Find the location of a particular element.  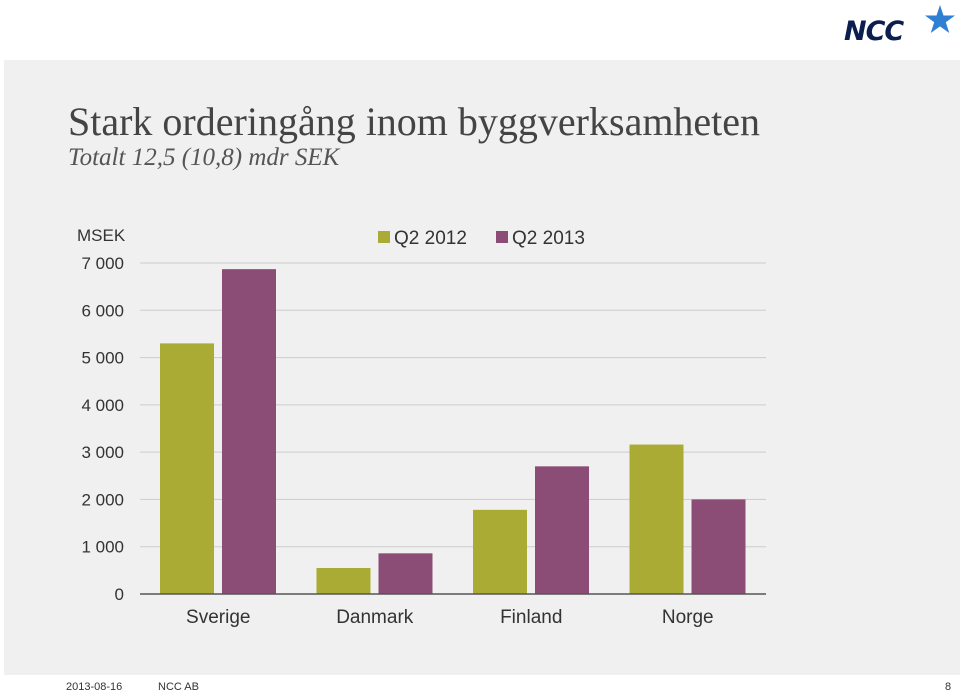

footer-company: NCC AB is located at coordinates (178, 687).